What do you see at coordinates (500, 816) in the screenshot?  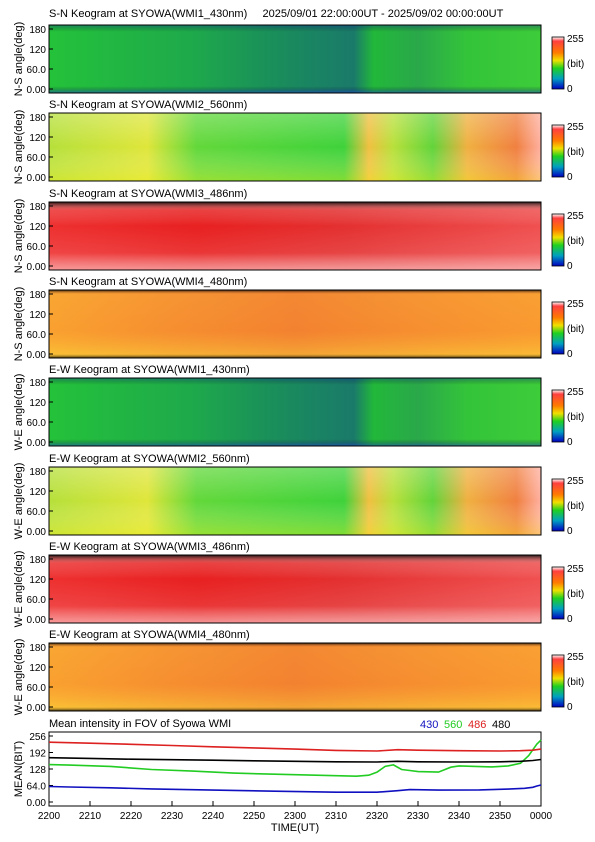 I see `x-tick-label: 2350` at bounding box center [500, 816].